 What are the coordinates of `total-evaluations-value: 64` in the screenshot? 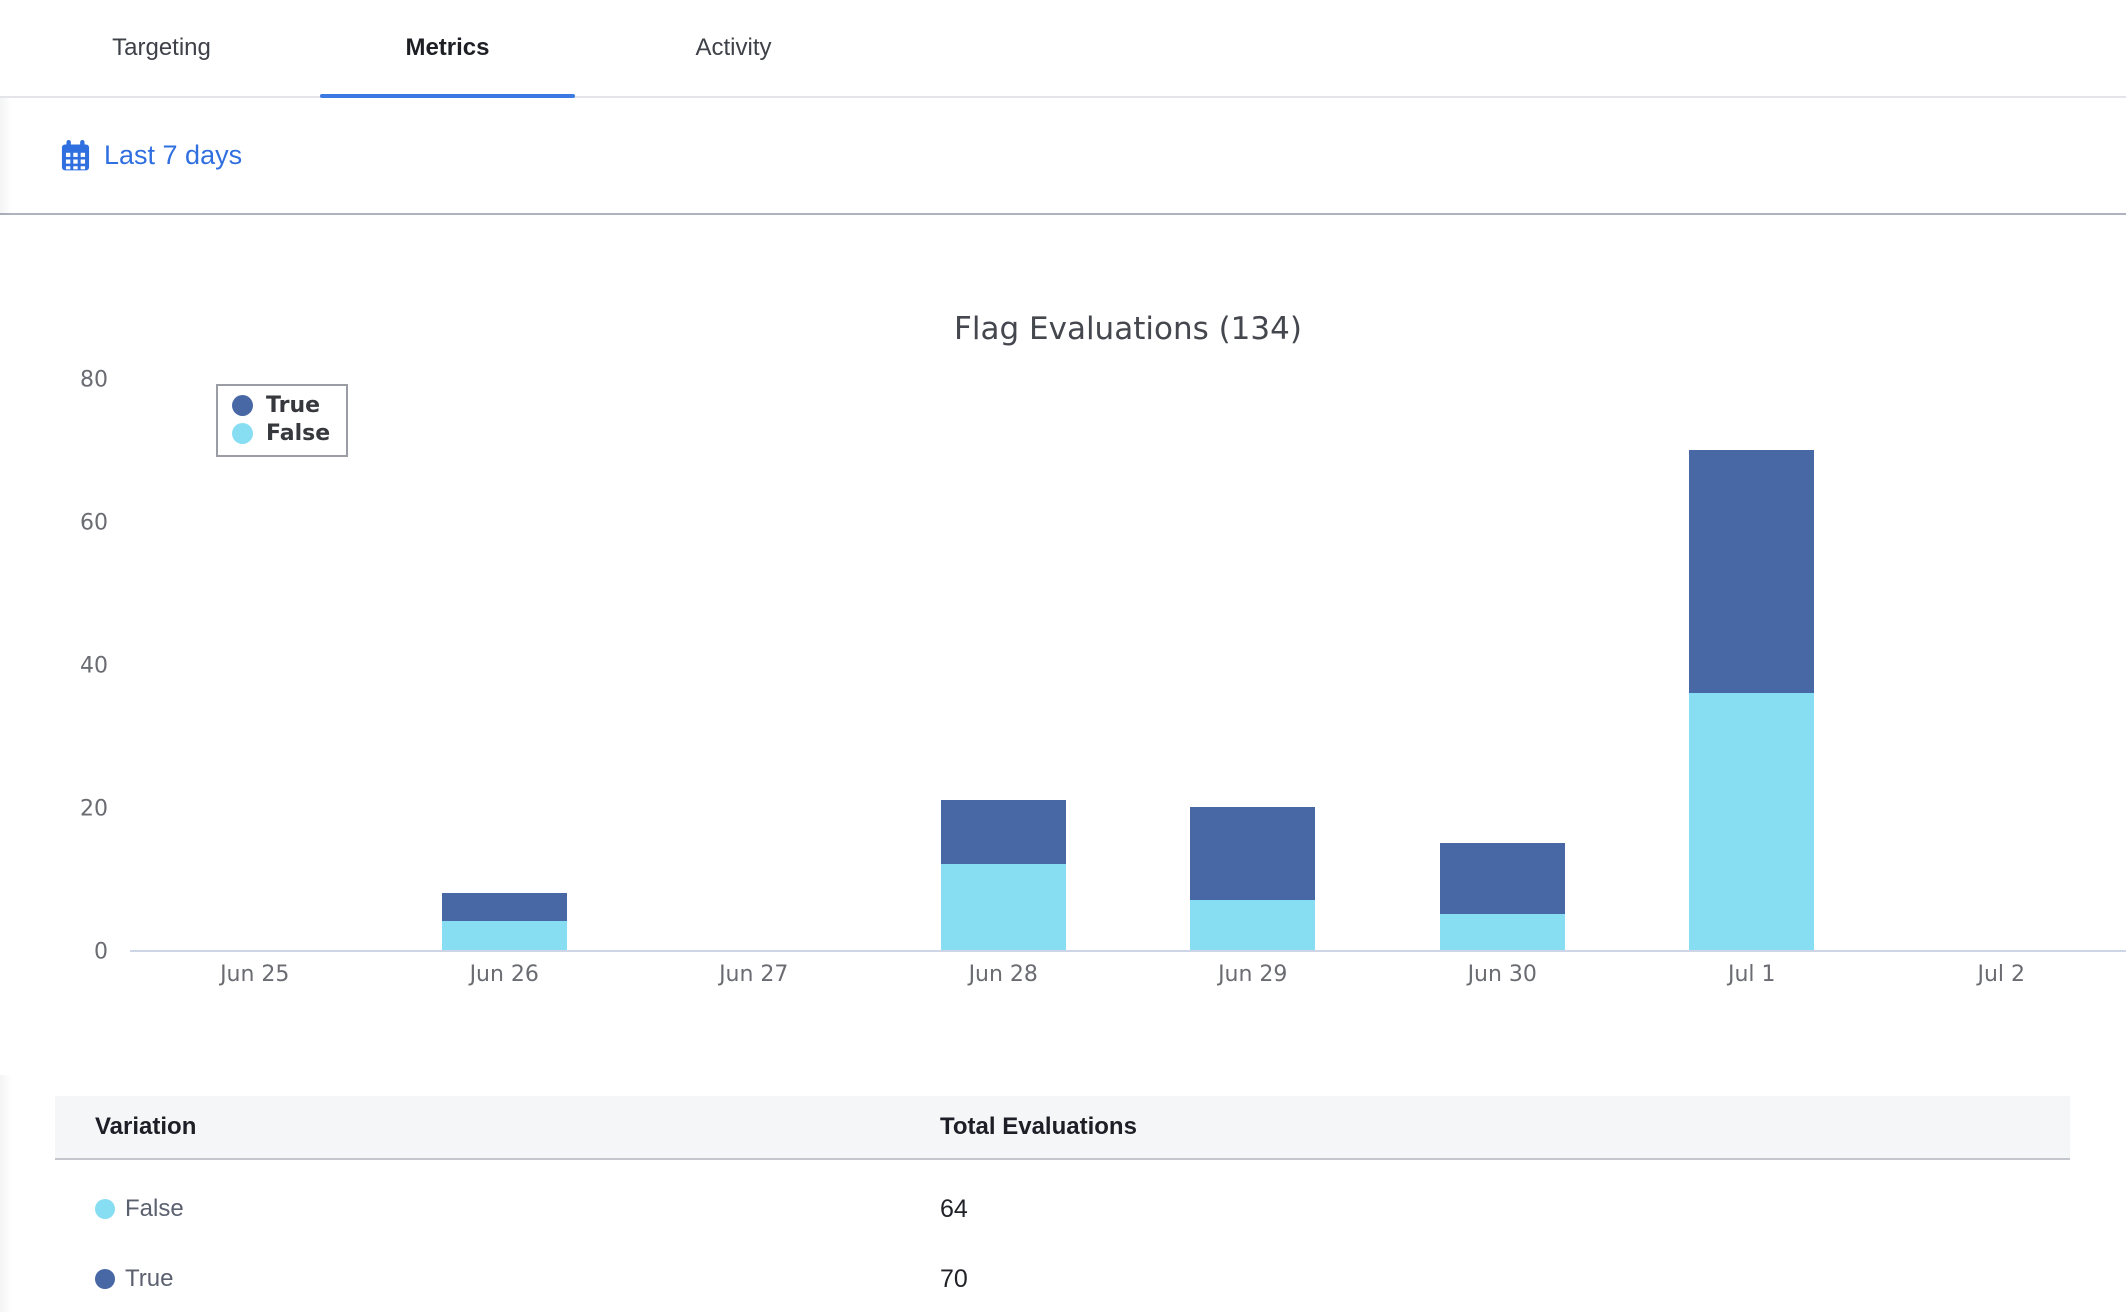 It's located at (954, 1208).